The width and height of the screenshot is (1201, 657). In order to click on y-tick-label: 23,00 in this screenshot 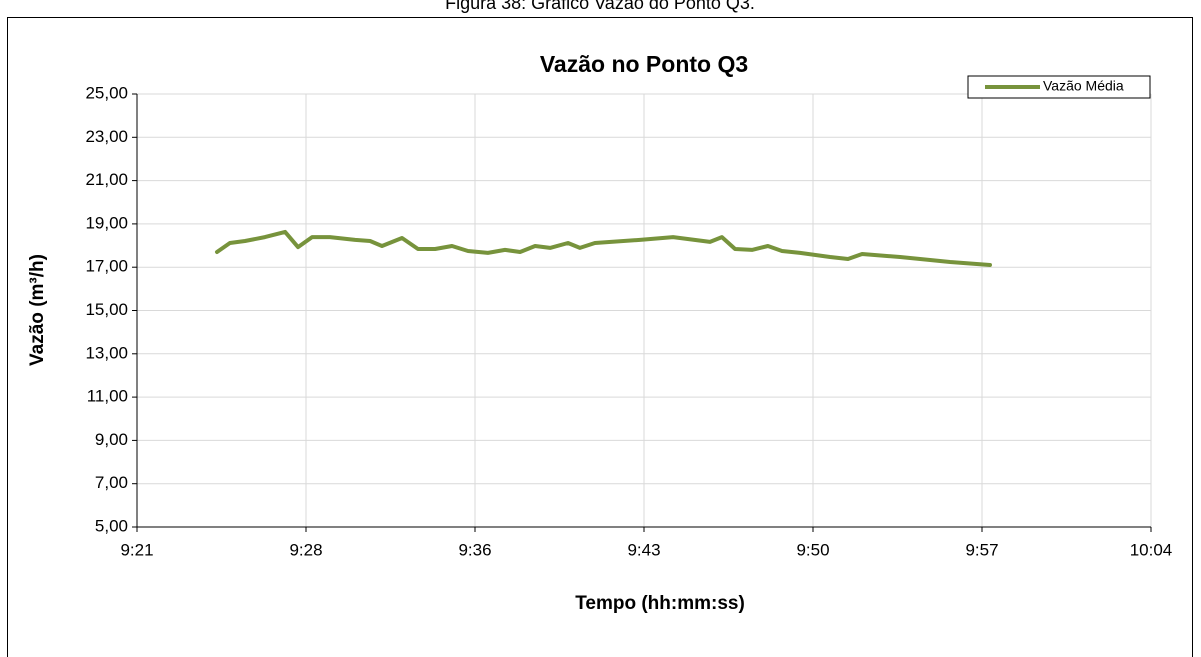, I will do `click(106, 136)`.